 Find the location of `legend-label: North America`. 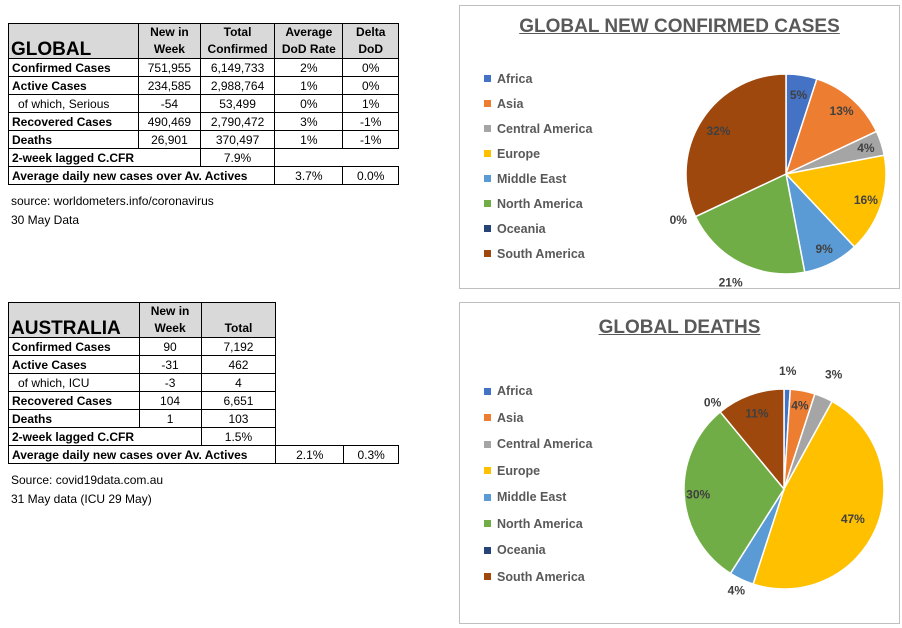

legend-label: North America is located at coordinates (540, 523).